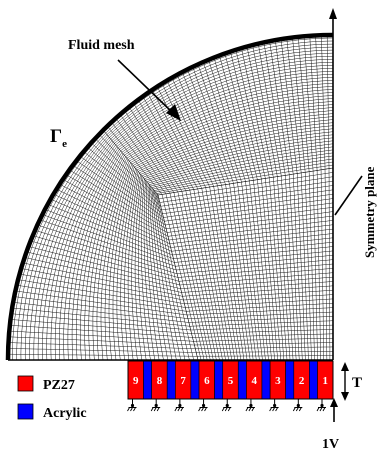 This screenshot has width=389, height=452. What do you see at coordinates (52, 398) in the screenshot?
I see `legend: PZ27 Acrylic` at bounding box center [52, 398].